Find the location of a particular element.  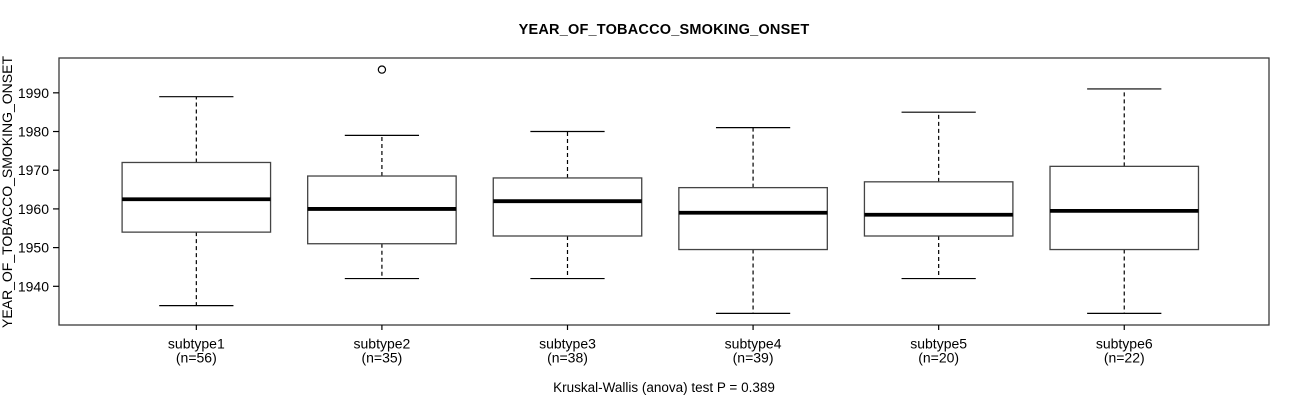

iqr-box-subtype3 is located at coordinates (567, 207).